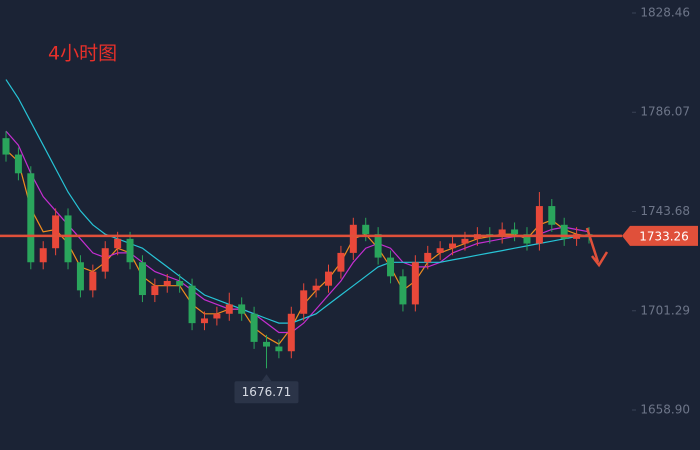  What do you see at coordinates (665, 310) in the screenshot?
I see `y-tick-label: 1701.29` at bounding box center [665, 310].